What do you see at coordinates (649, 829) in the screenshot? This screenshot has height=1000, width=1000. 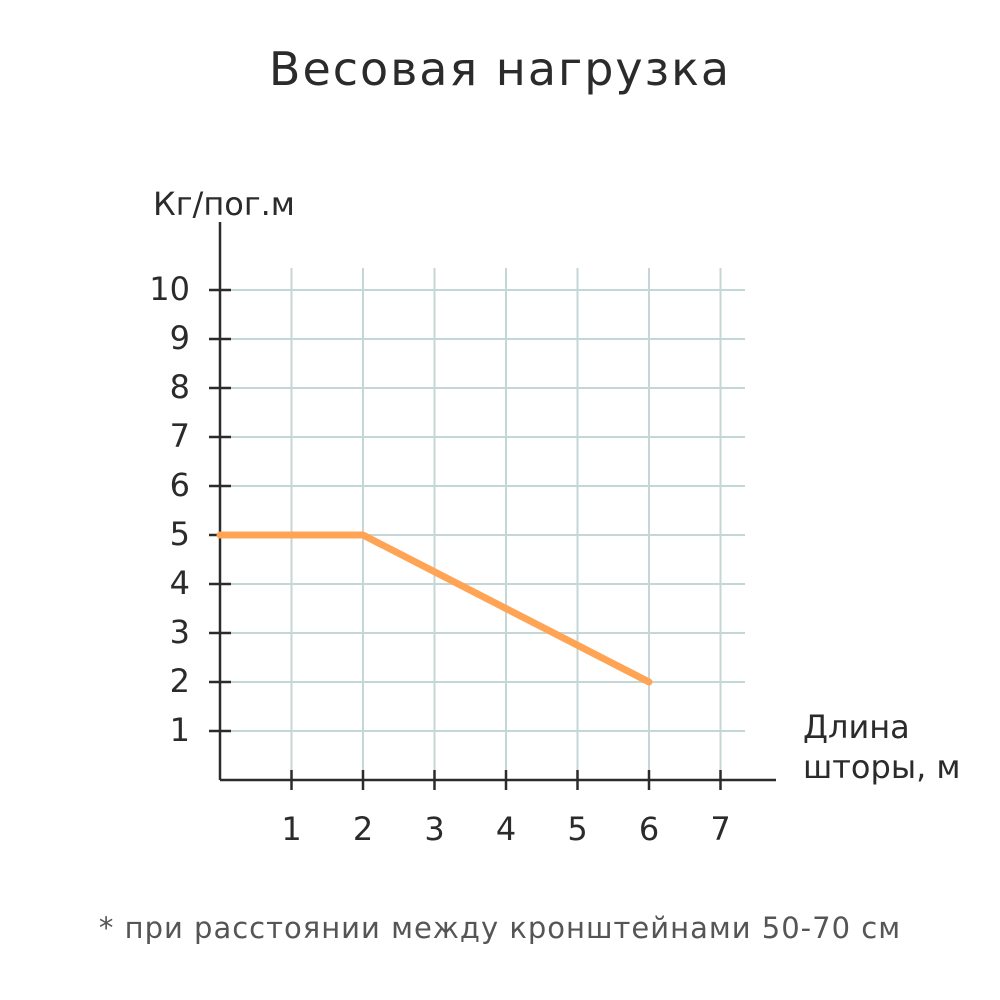 I see `x-tick-label-6: 6` at bounding box center [649, 829].